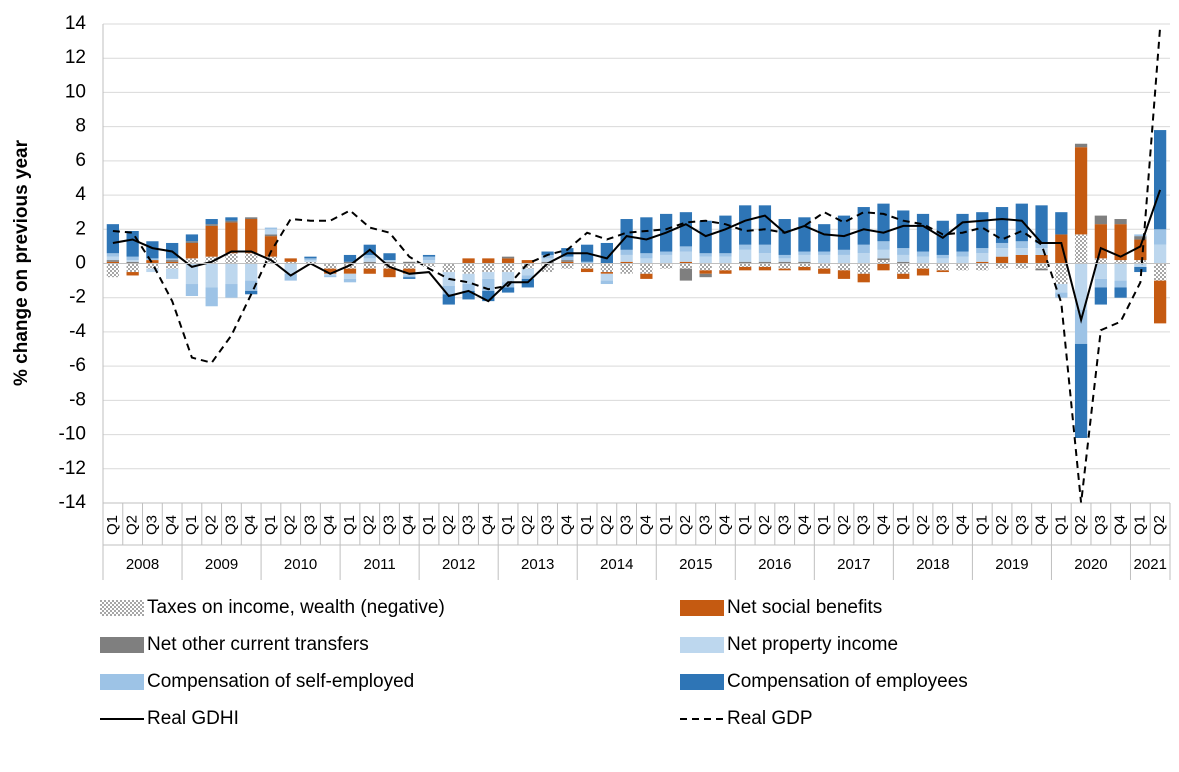 Image resolution: width=1179 pixels, height=772 pixels. Describe the element at coordinates (80, 126) in the screenshot. I see `y-tick-label: 8` at that location.